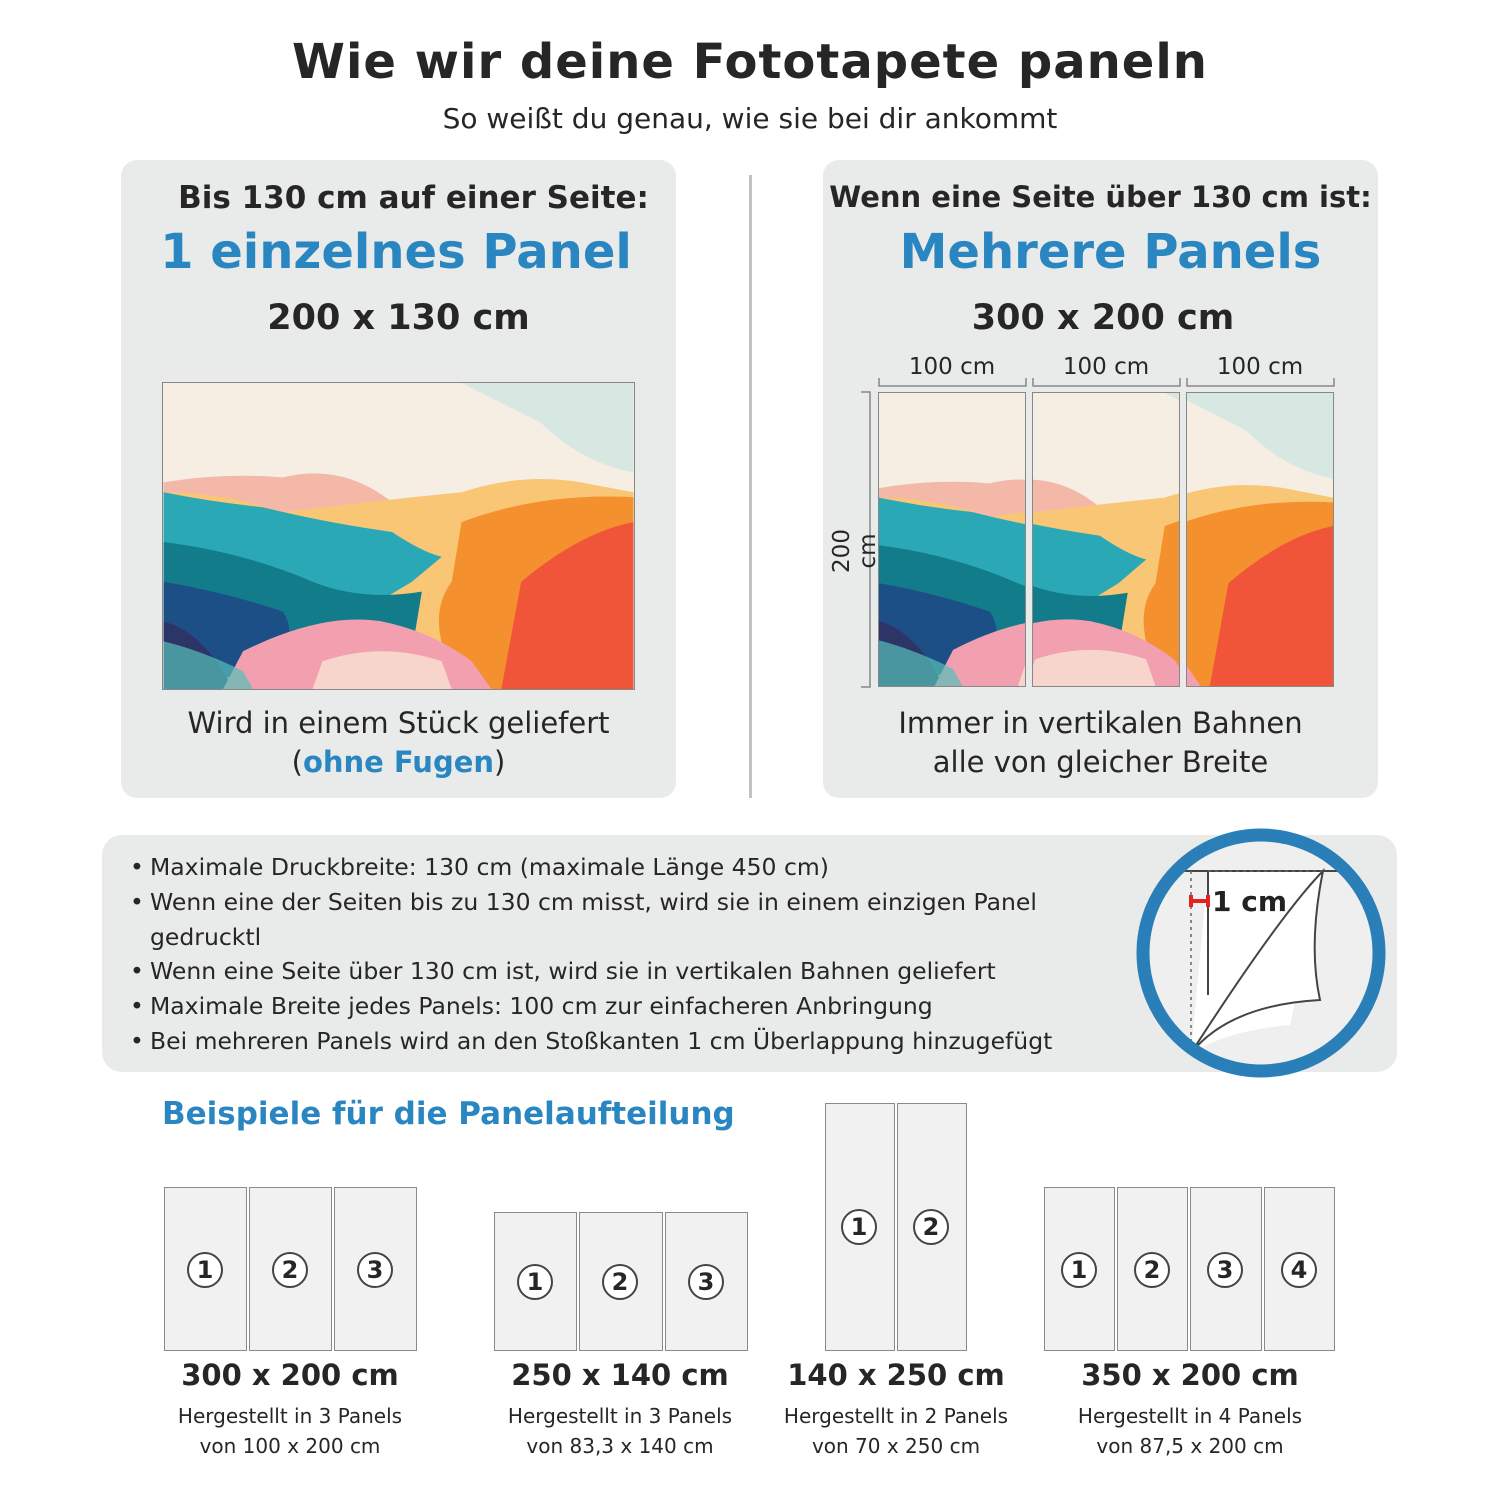 This screenshot has width=1500, height=1500. Describe the element at coordinates (620, 1446) in the screenshot. I see `example-desc: von 83,3 x 140 cm` at that location.